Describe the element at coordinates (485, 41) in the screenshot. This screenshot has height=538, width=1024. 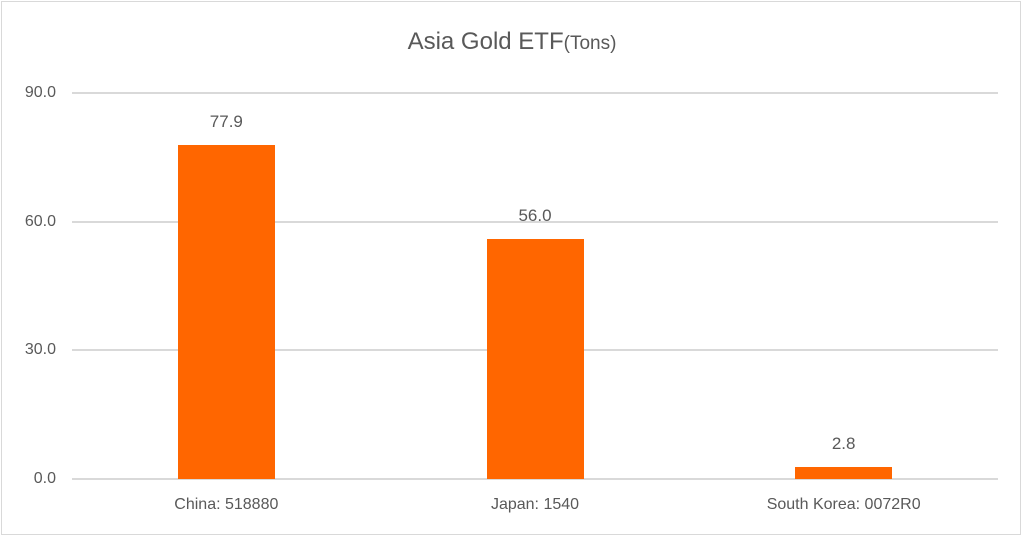
I see `chart-title-text: Asia Gold ETF` at that location.